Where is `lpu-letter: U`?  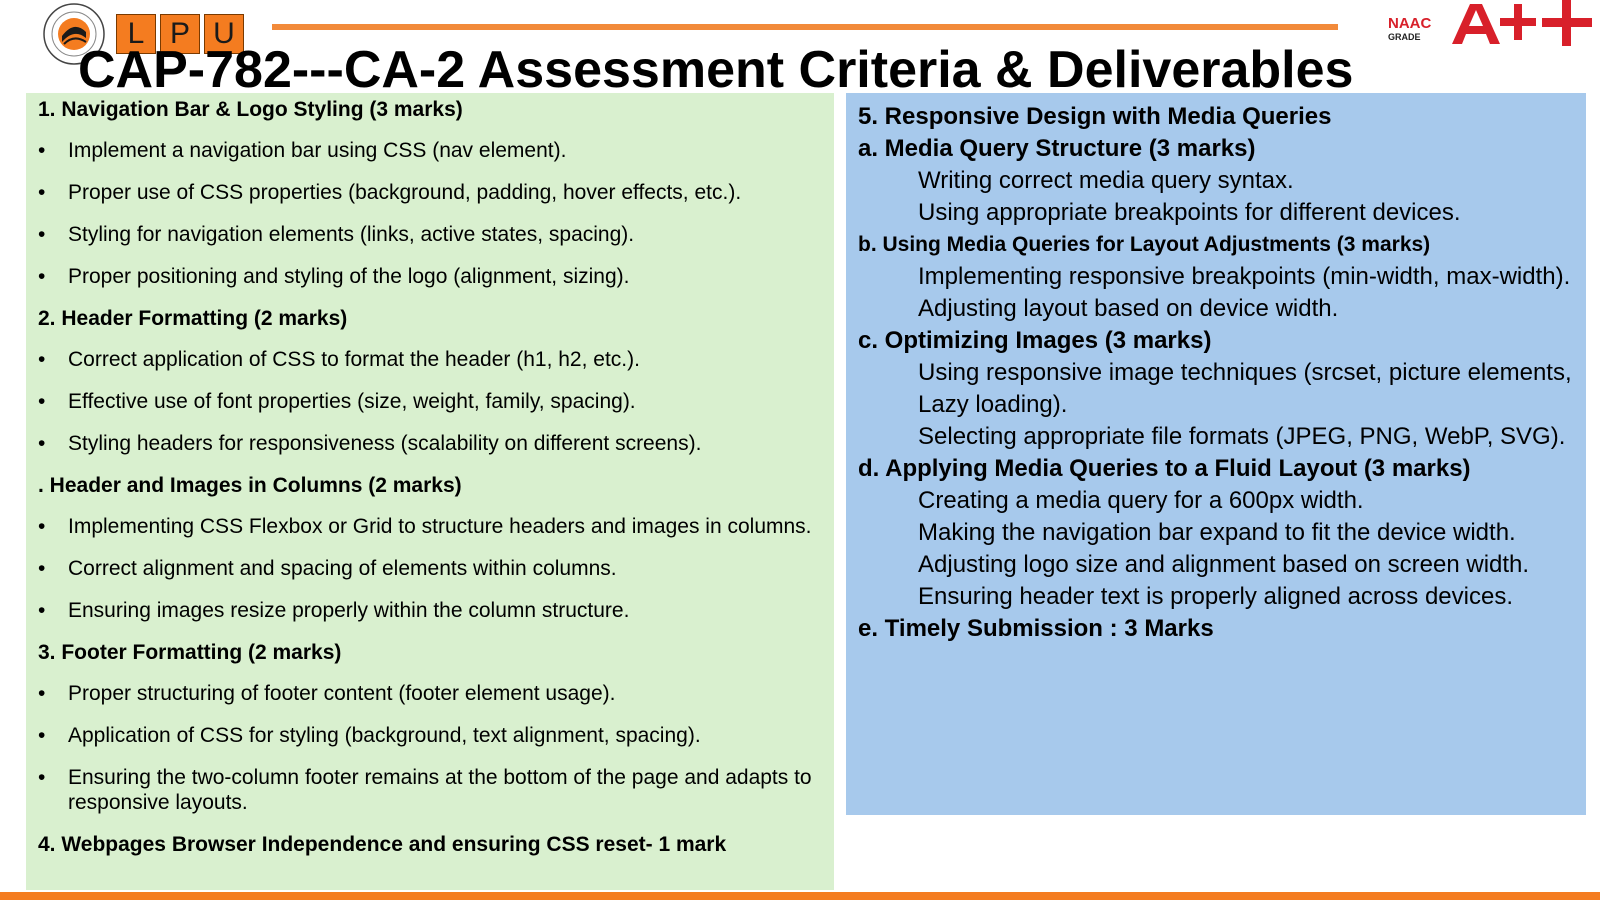
lpu-letter: U is located at coordinates (224, 34).